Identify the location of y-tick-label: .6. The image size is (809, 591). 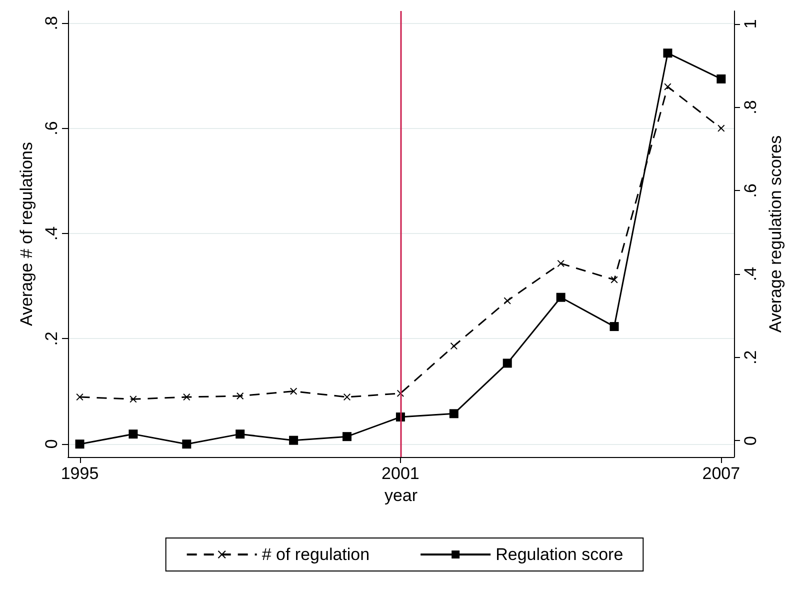
(51, 128).